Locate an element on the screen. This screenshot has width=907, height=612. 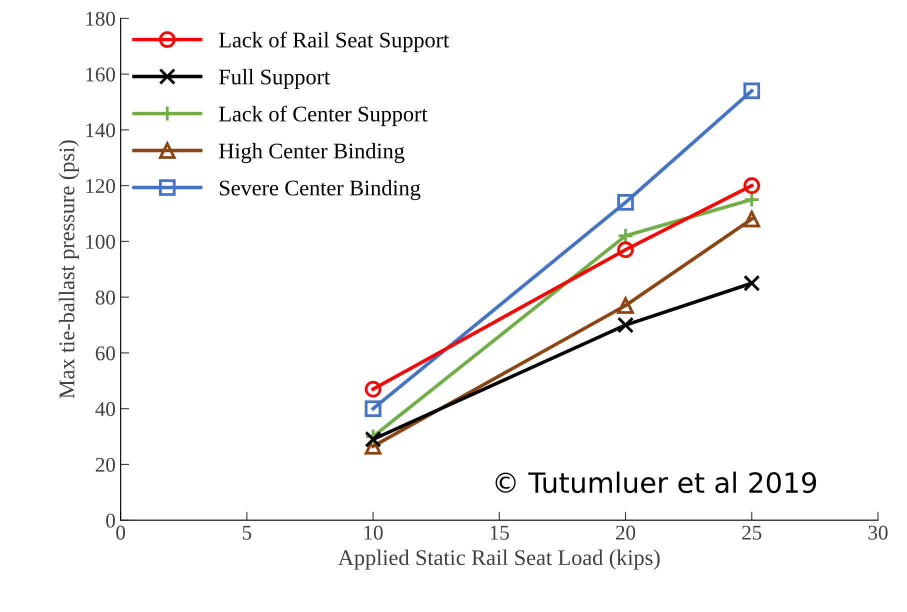
legend-label: High Center Binding is located at coordinates (311, 153).